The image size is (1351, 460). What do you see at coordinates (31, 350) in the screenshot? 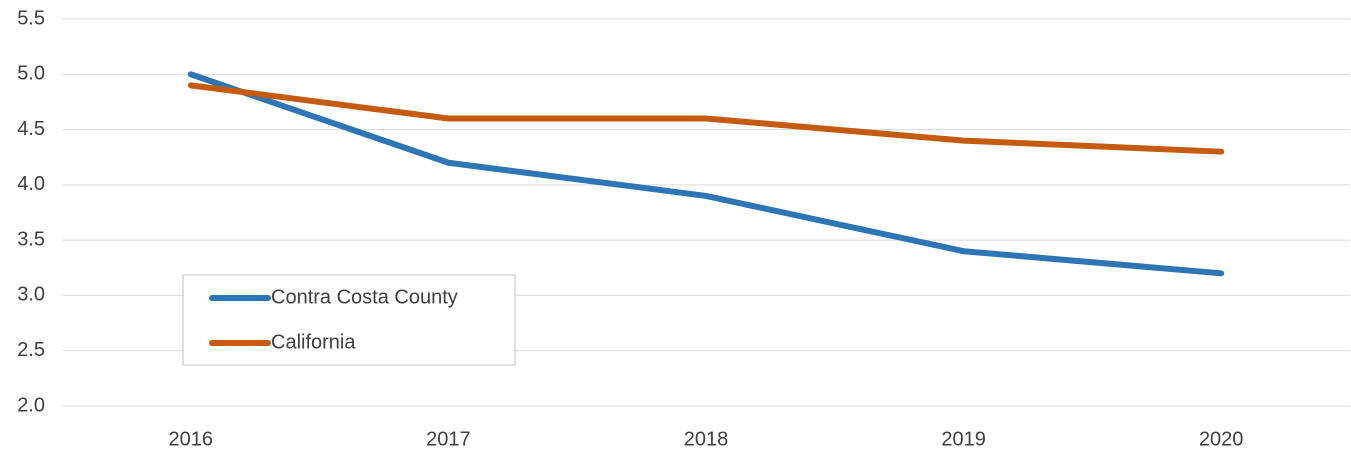
I see `y-tick-label: 2.5` at bounding box center [31, 350].